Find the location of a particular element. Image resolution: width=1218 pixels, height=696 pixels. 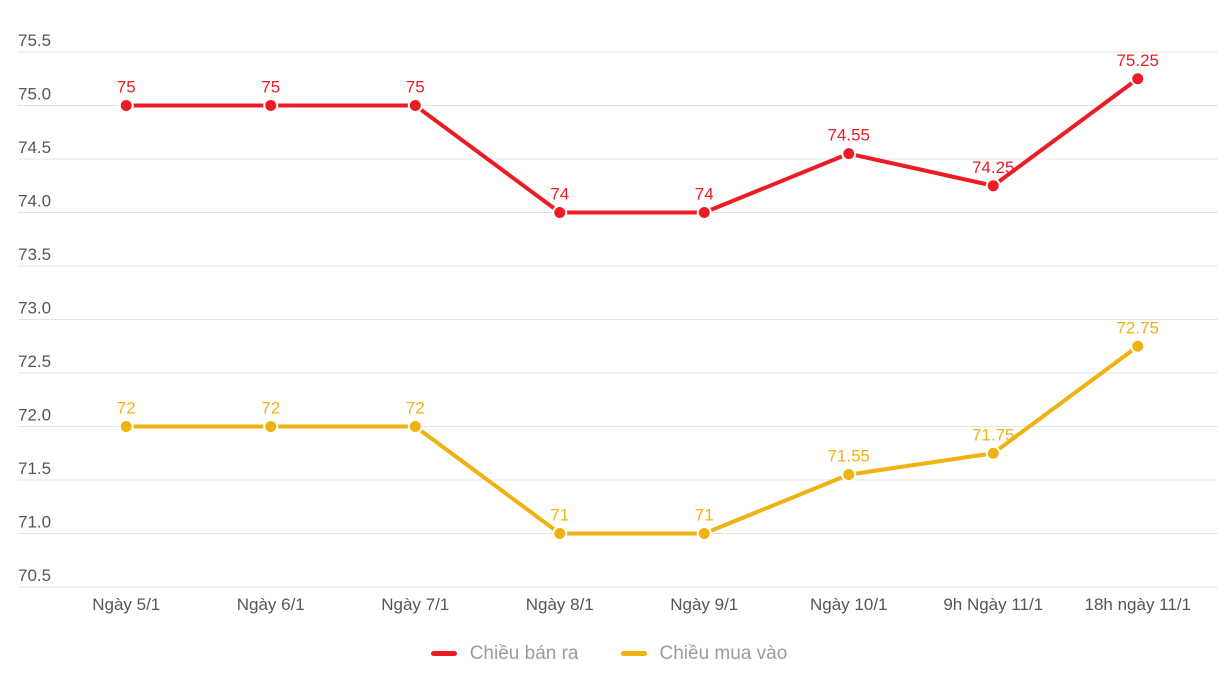

legend-label-chieu-ban-ra: Chiều bán ra is located at coordinates (524, 653).